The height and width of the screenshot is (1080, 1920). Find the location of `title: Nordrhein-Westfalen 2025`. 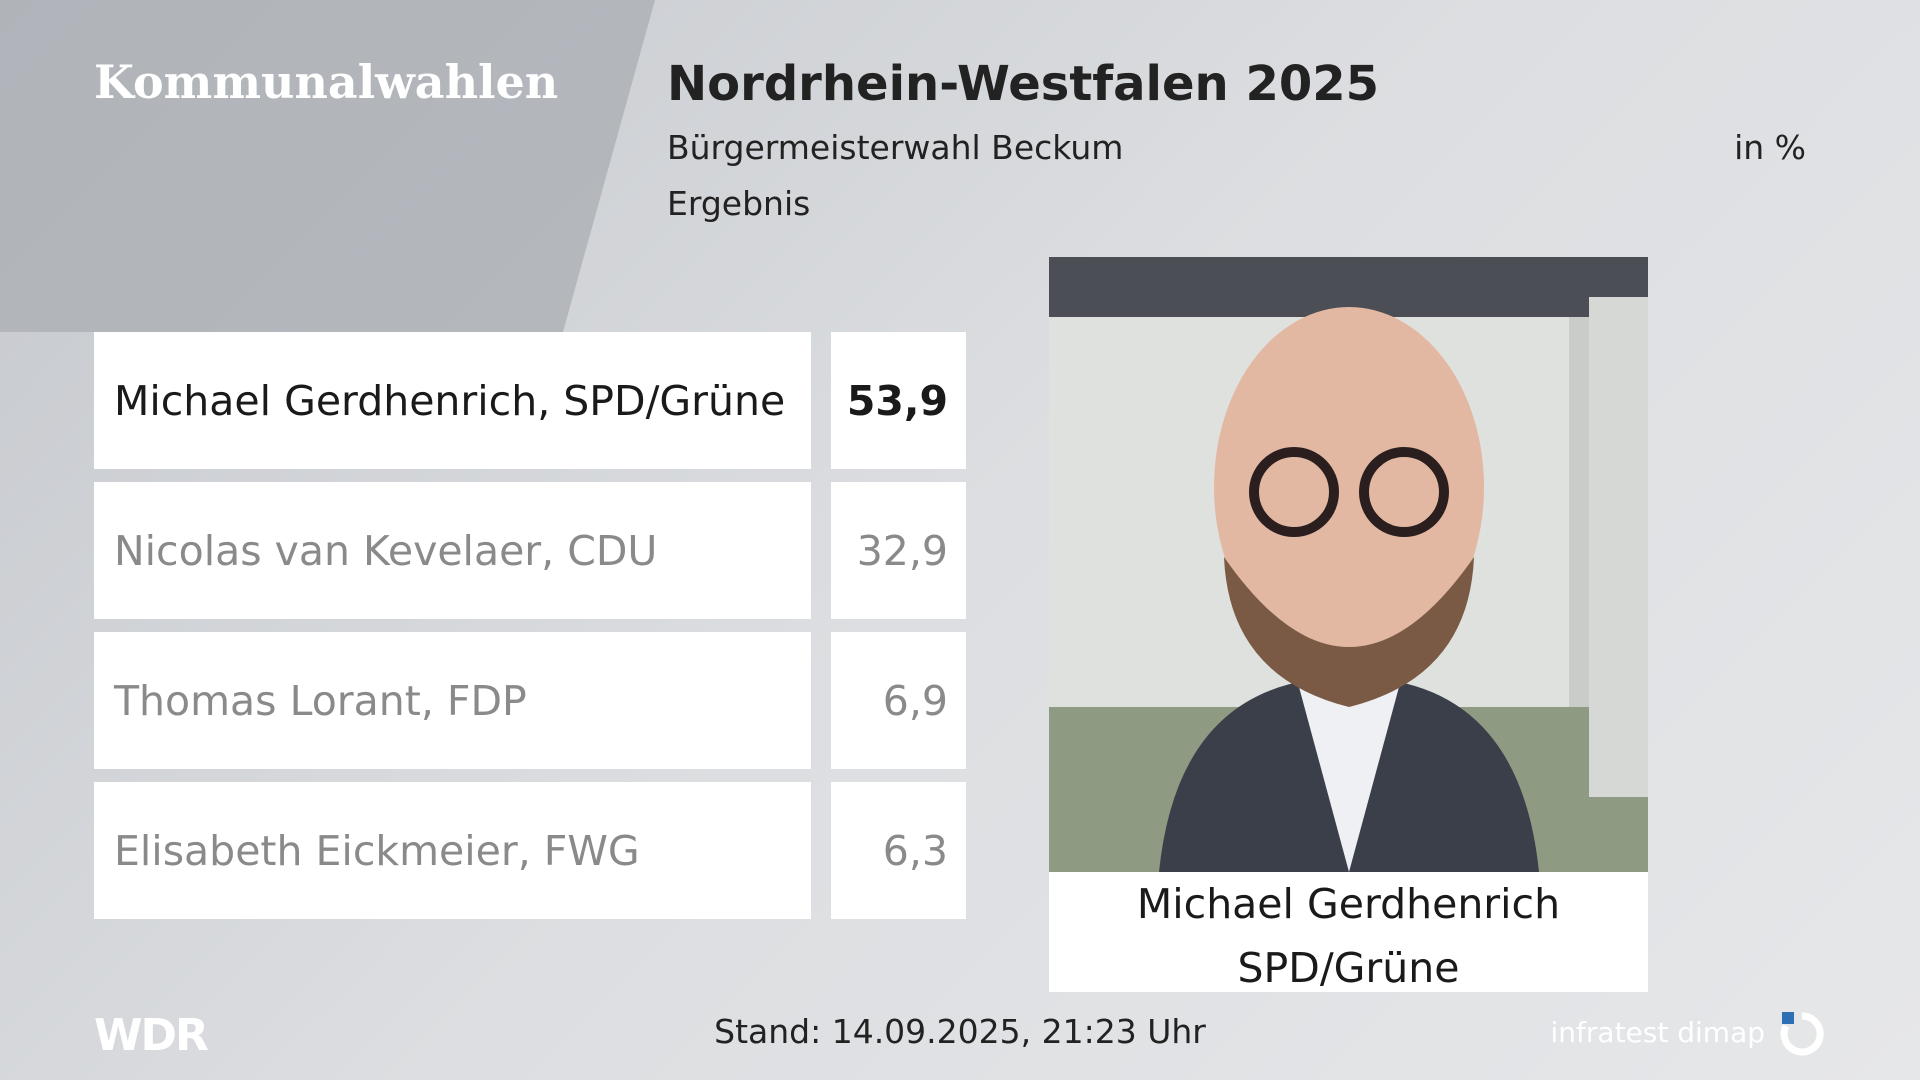

title: Nordrhein-Westfalen 2025 is located at coordinates (1023, 84).